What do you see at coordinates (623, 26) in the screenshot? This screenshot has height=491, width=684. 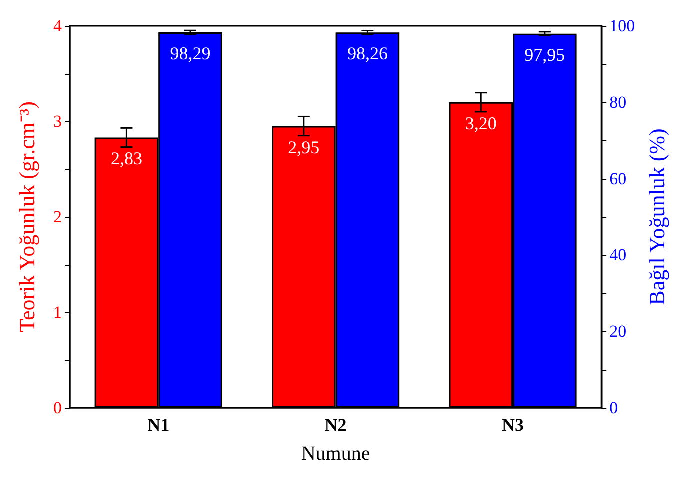 I see `y2-tick-label: 100` at bounding box center [623, 26].